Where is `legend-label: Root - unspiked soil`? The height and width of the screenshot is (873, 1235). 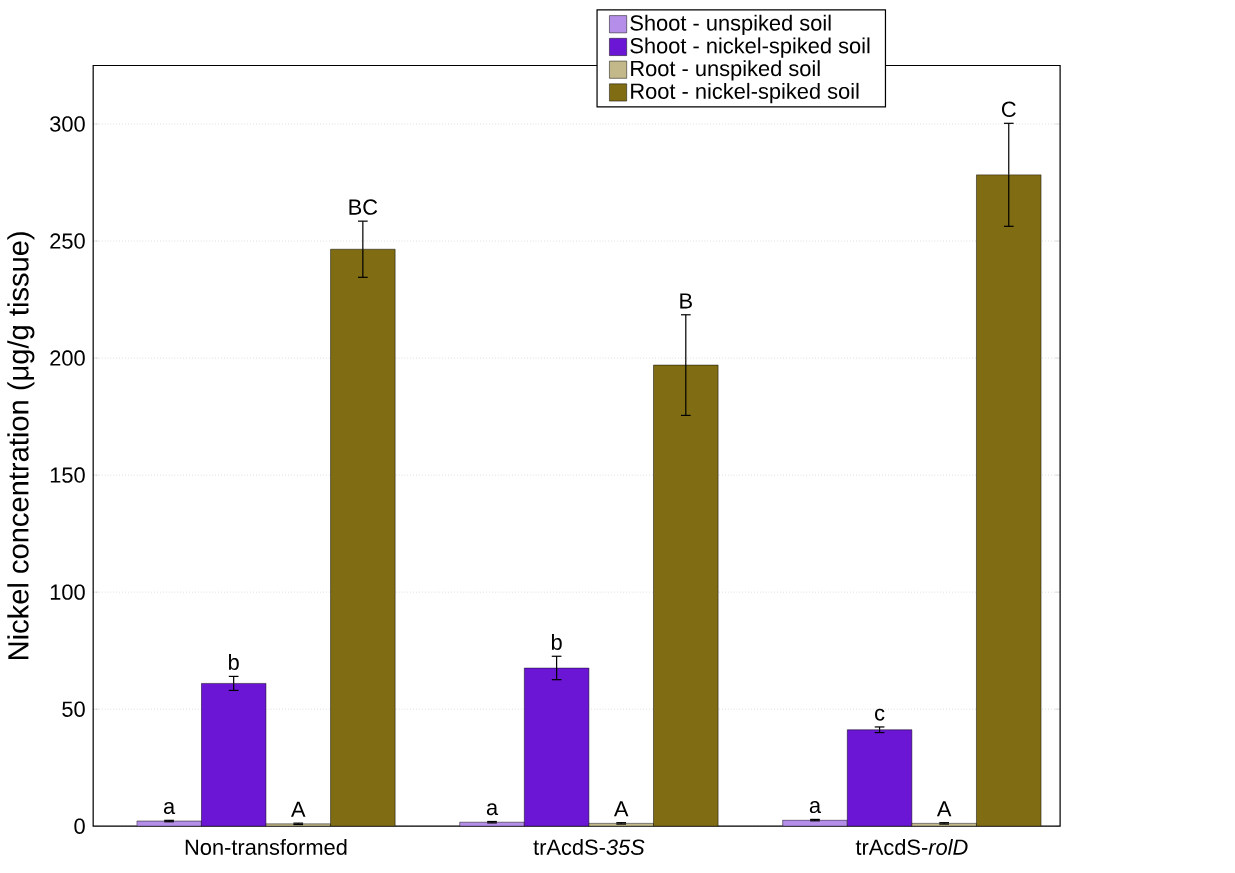 legend-label: Root - unspiked soil is located at coordinates (725, 70).